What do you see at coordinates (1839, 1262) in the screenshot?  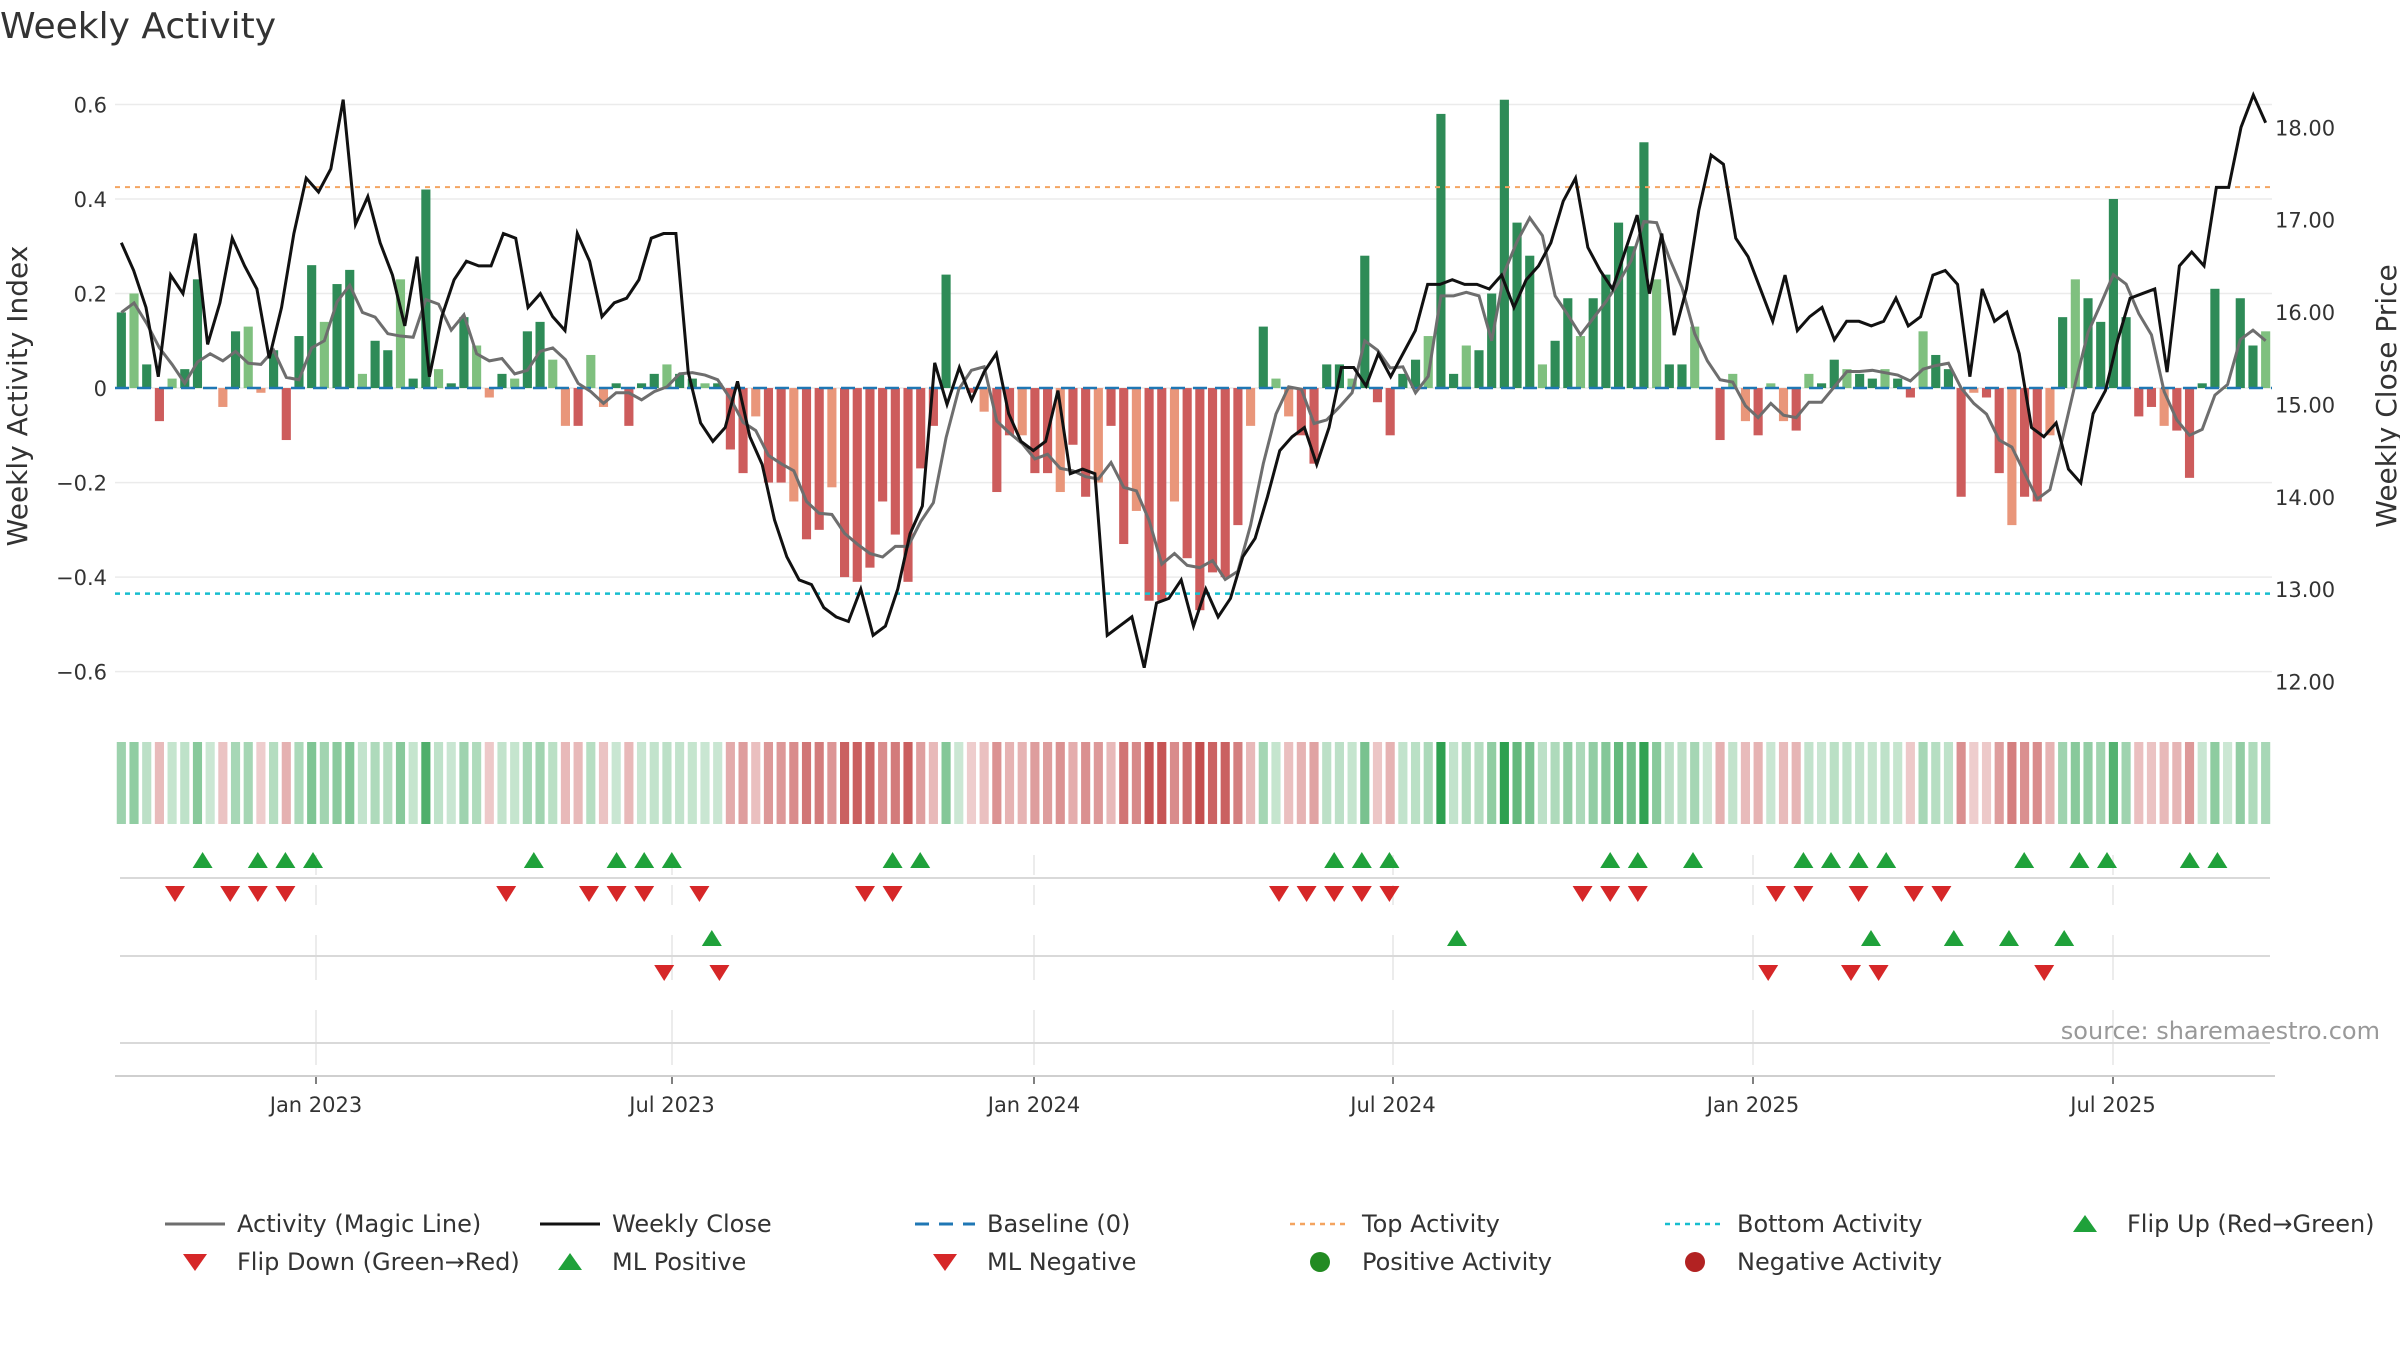 I see `legend-label: Negative Activity` at bounding box center [1839, 1262].